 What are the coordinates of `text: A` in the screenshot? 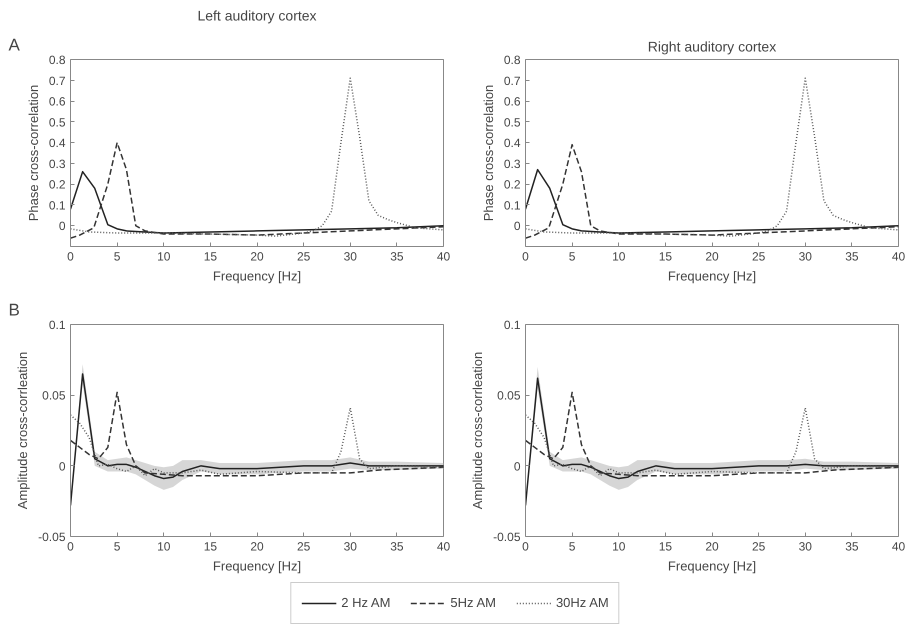 It's located at (14, 45).